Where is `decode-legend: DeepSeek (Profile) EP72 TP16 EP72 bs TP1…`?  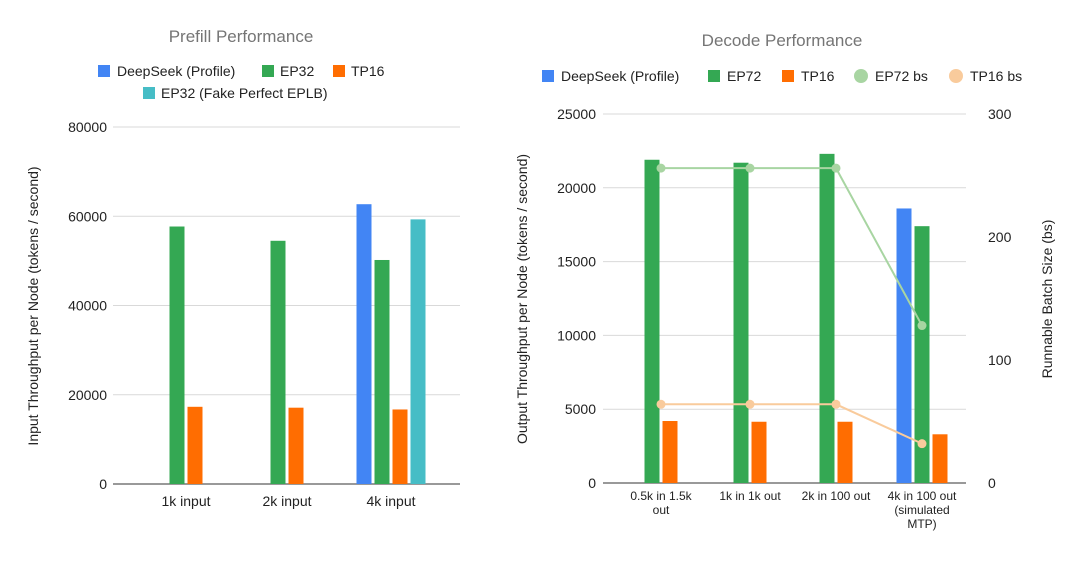
decode-legend: DeepSeek (Profile) EP72 TP16 EP72 bs TP1… is located at coordinates (782, 76).